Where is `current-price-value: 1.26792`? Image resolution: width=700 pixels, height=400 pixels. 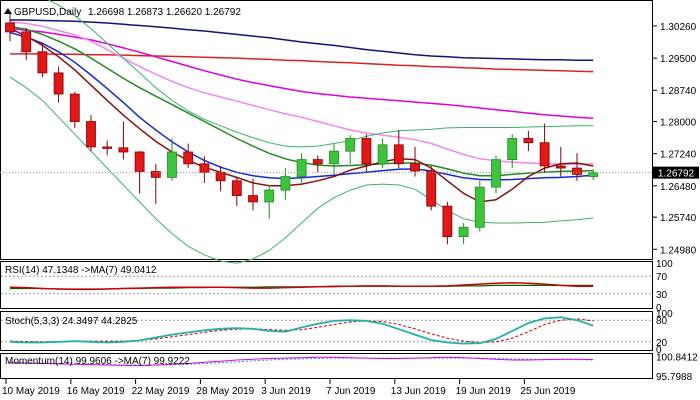 current-price-value: 1.26792 is located at coordinates (676, 174).